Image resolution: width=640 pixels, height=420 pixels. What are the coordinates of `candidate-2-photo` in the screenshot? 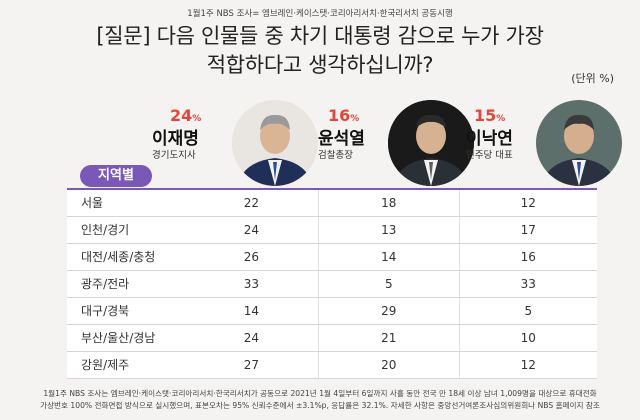 It's located at (431, 143).